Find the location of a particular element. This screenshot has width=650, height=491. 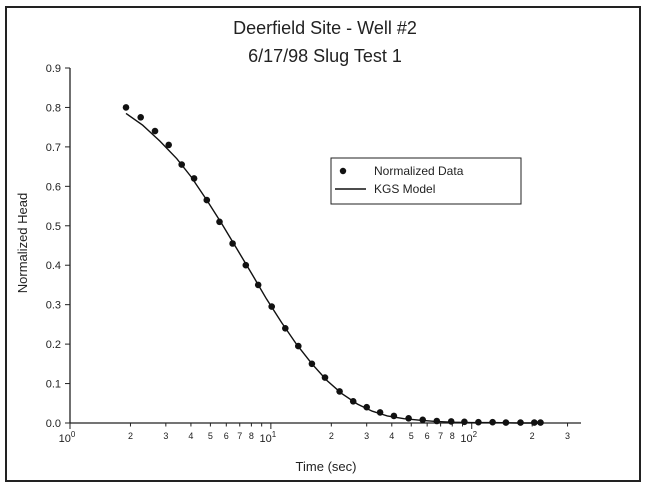

y-tick-label: 0.8 is located at coordinates (53, 108).